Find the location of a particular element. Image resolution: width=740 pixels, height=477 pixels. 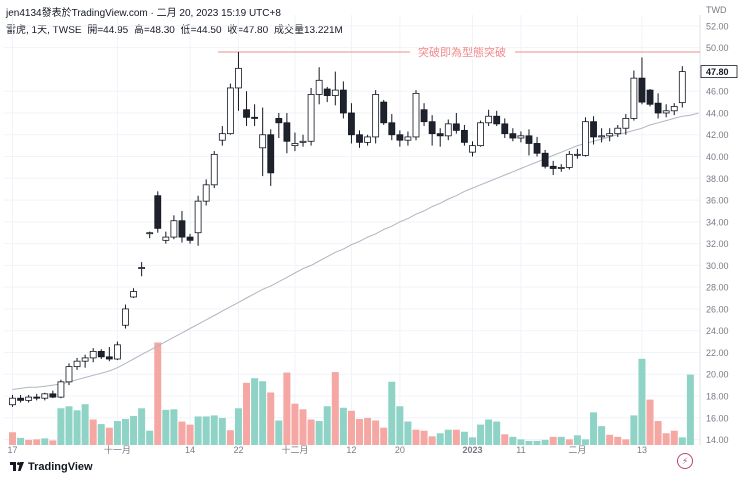

tradingview-logo: TradingView is located at coordinates (51, 467).